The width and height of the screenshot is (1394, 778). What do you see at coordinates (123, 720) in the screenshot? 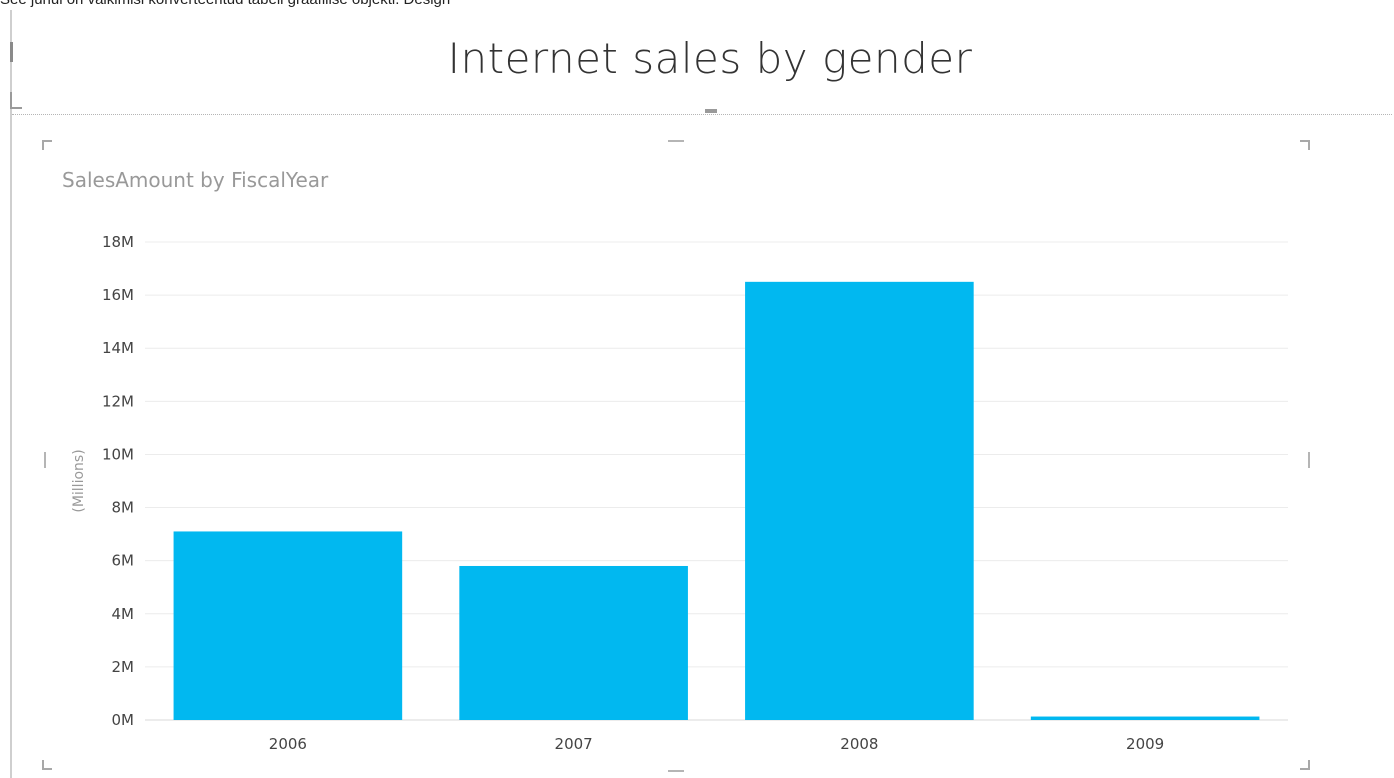
I see `y-tick-label: 0M` at bounding box center [123, 720].